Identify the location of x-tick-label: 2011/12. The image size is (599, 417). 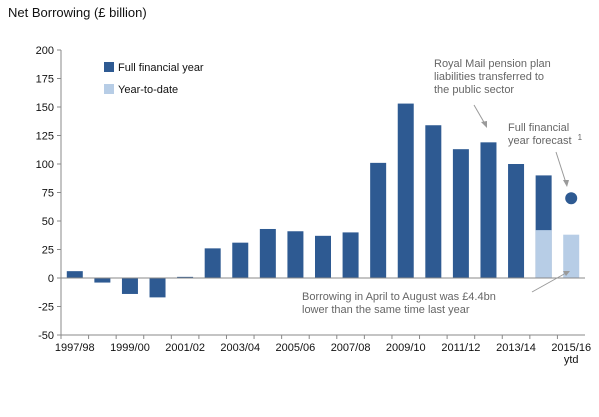
(460, 348).